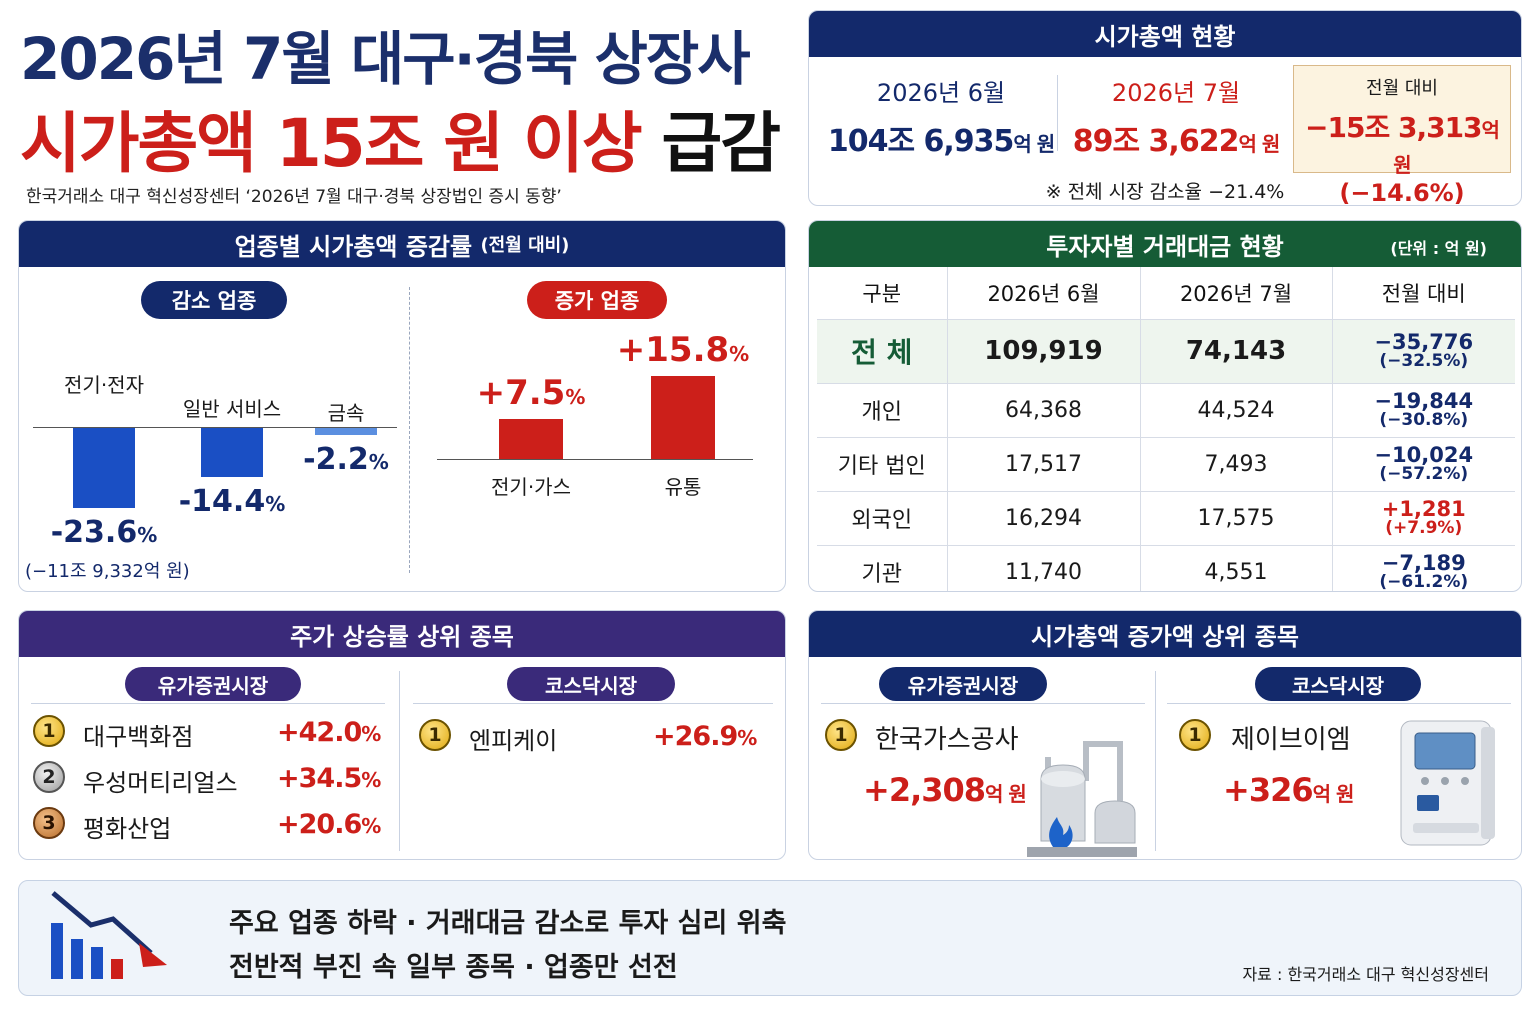 Image resolution: width=1536 pixels, height=1024 pixels. Describe the element at coordinates (107, 572) in the screenshot. I see `bar-extra-label: (−11조 9,332억 원)` at that location.